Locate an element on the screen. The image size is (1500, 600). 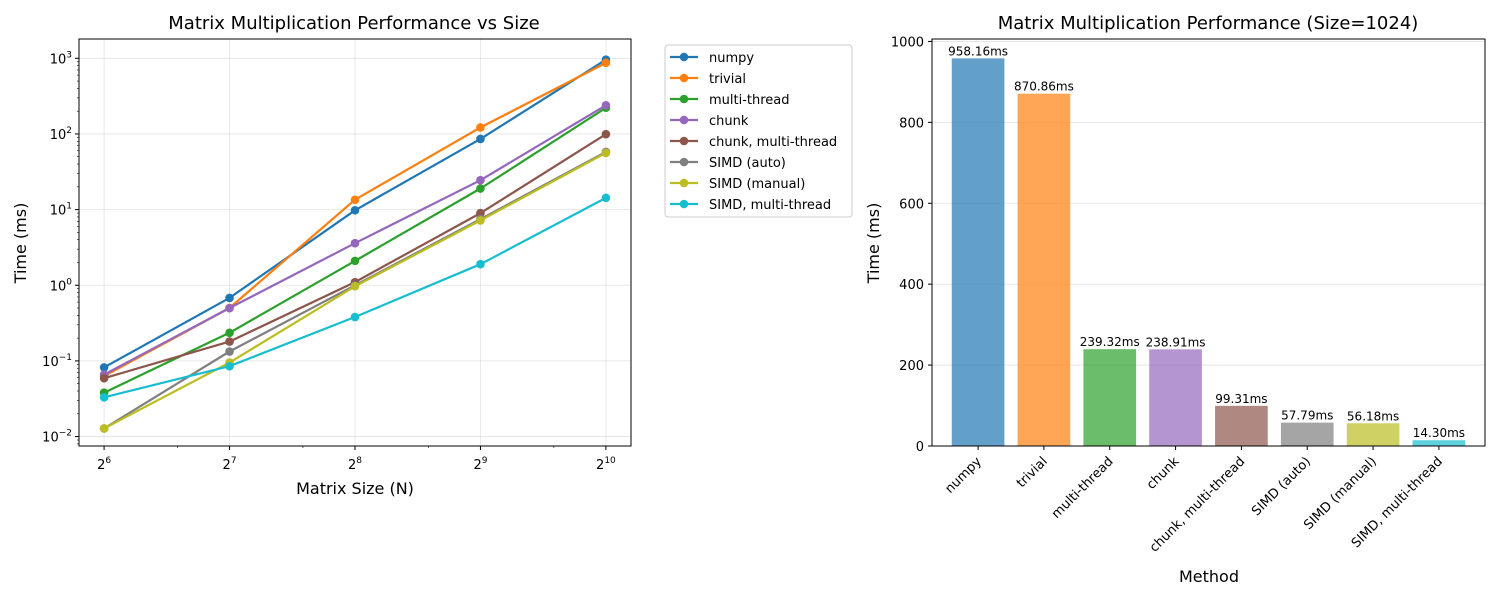
line-chart-y-label: Time (ms) is located at coordinates (20, 244).